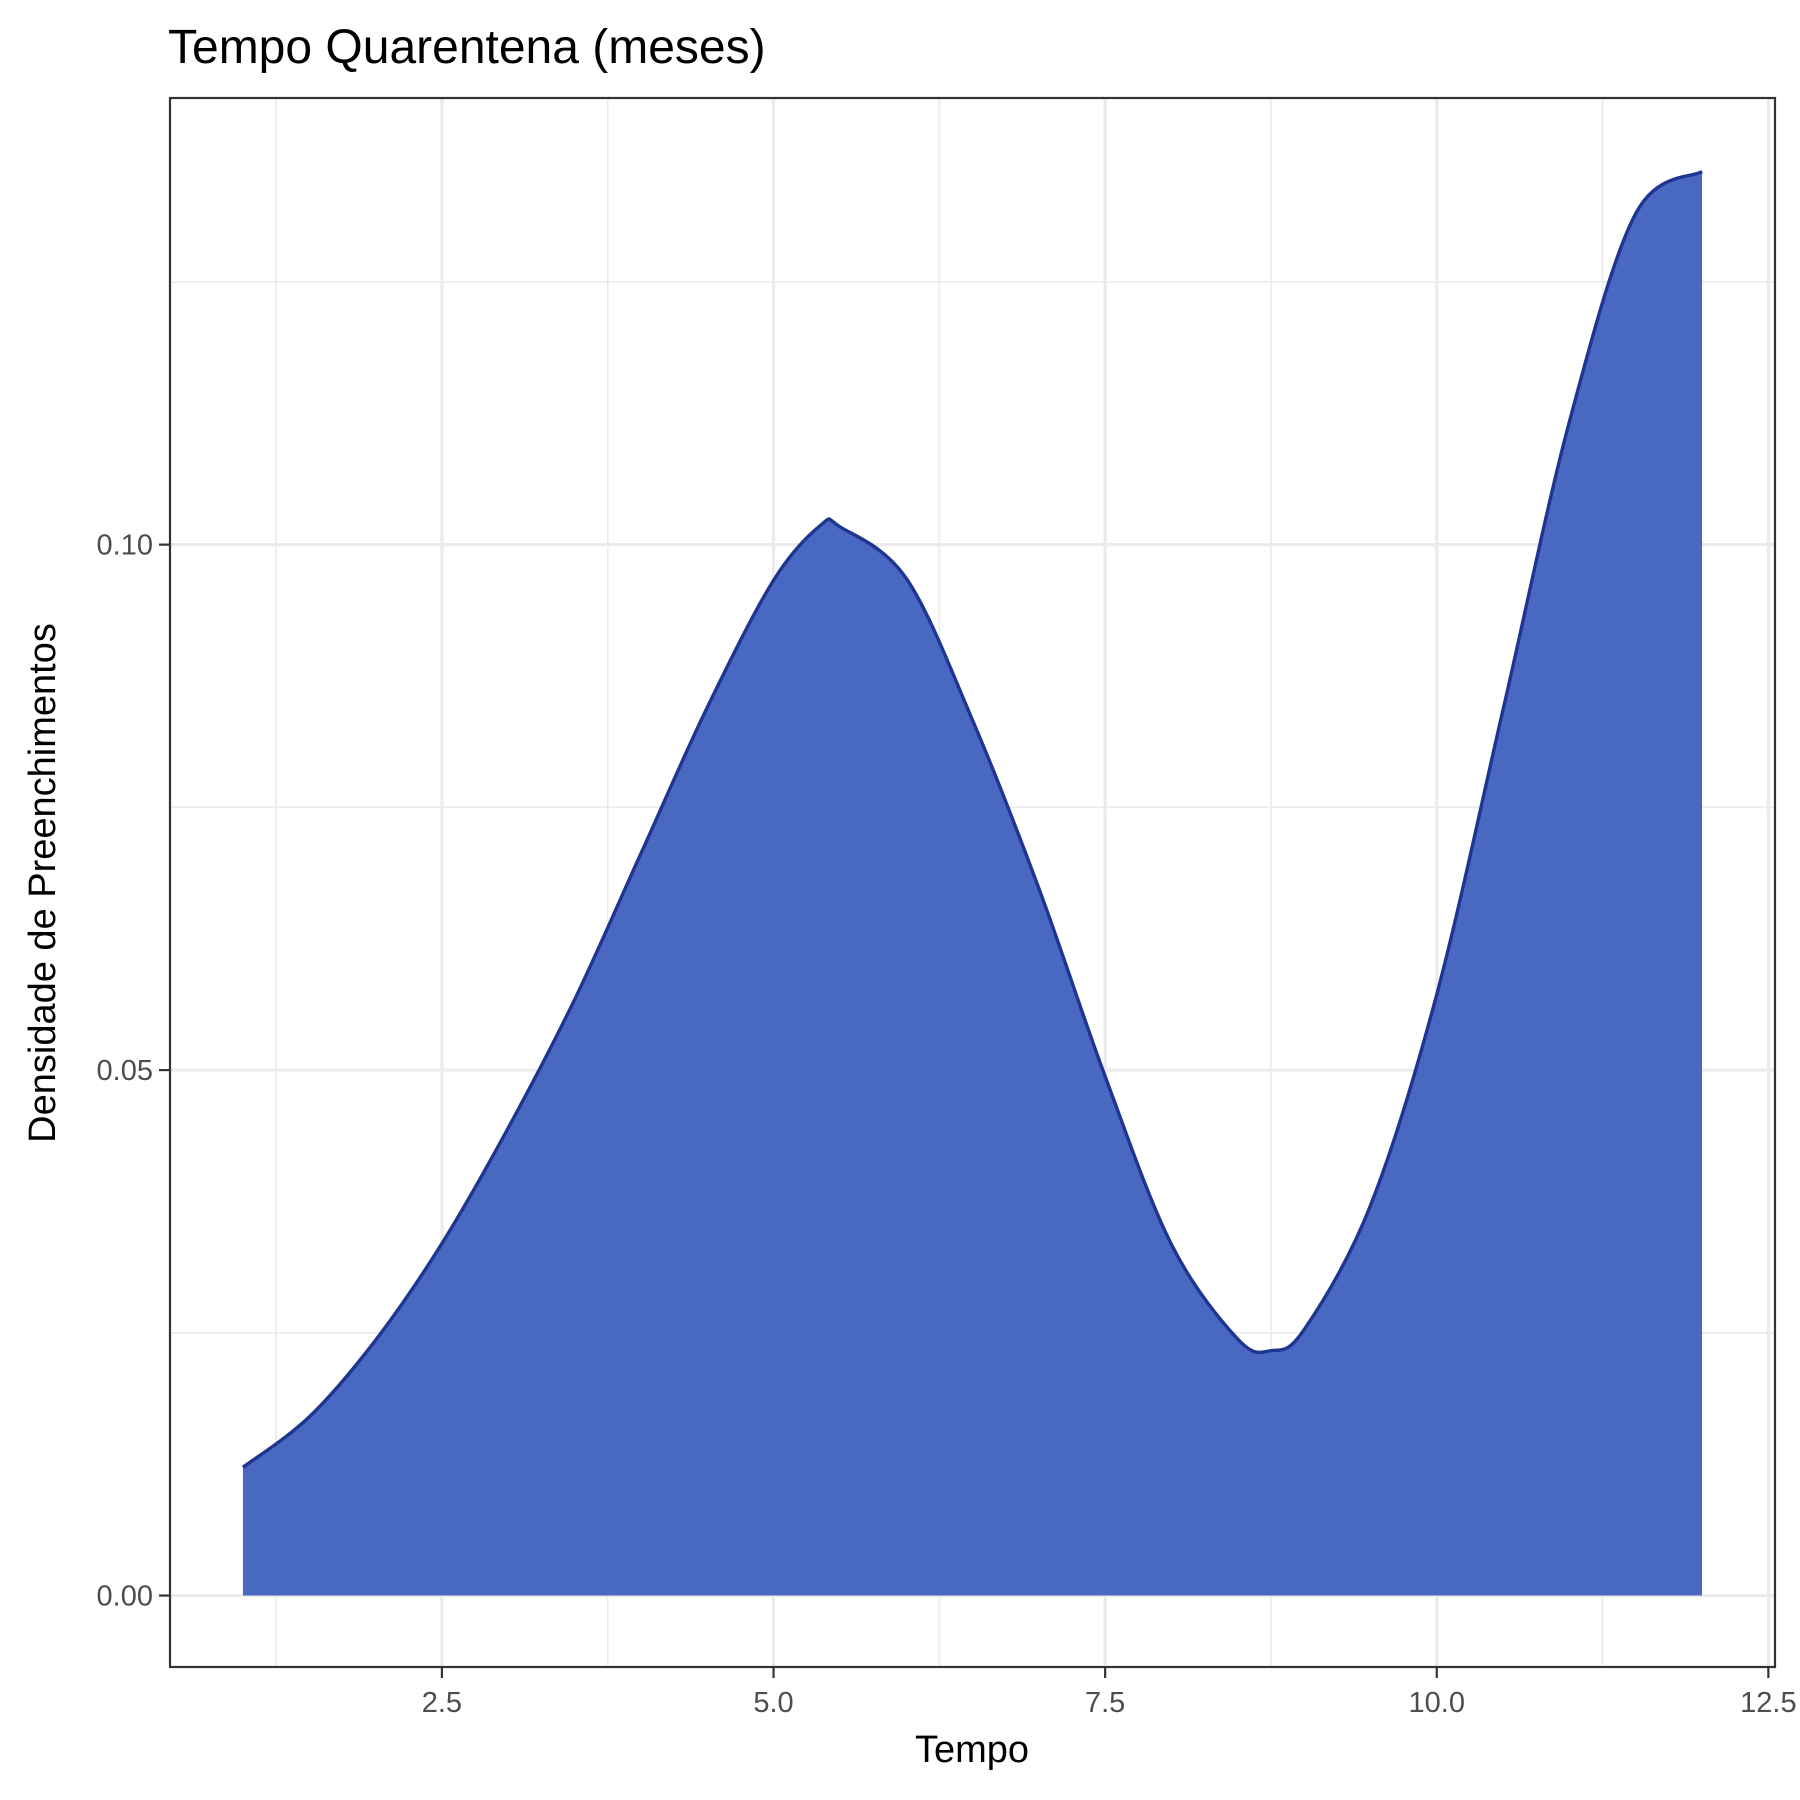  I want to click on x-axis-title: Tempo, so click(972, 1750).